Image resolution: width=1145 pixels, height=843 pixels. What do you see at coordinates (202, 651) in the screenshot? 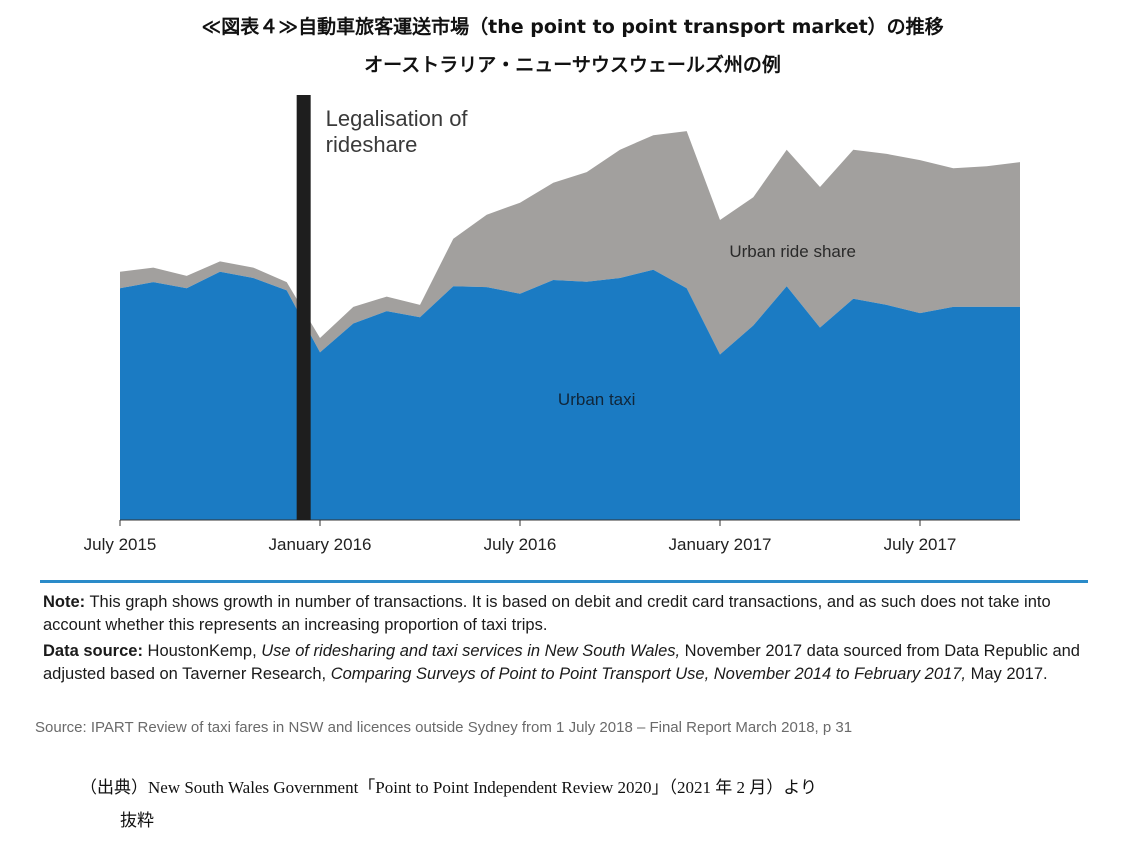
I see `data-source-text-1: HoustonKemp,` at bounding box center [202, 651].